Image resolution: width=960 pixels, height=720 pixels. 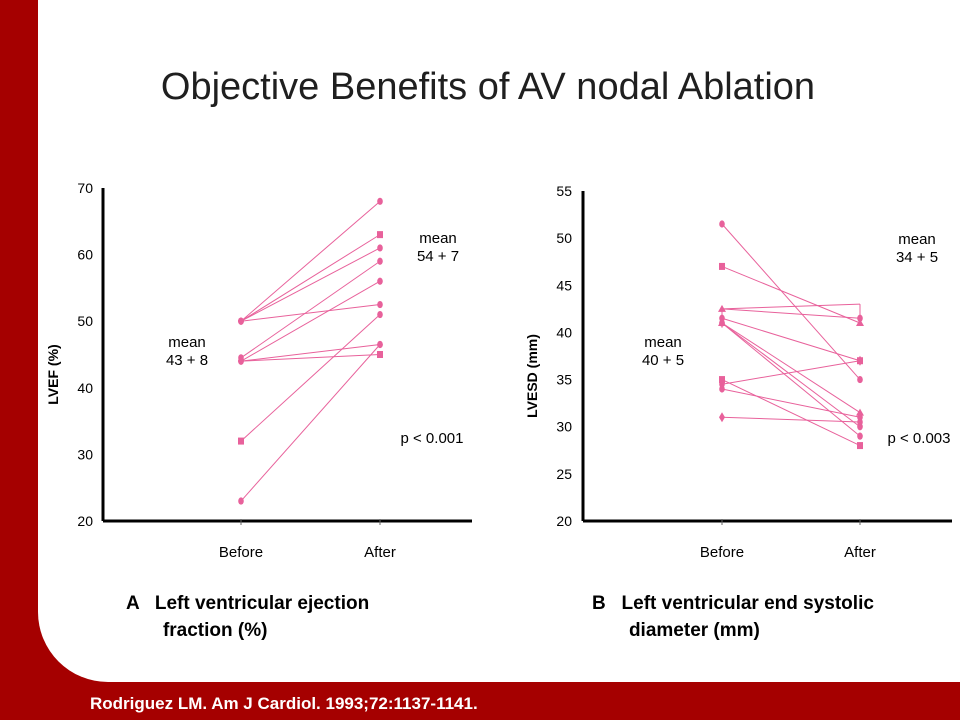 What do you see at coordinates (532, 376) in the screenshot?
I see `y-axis-label: LVESD (mm)` at bounding box center [532, 376].